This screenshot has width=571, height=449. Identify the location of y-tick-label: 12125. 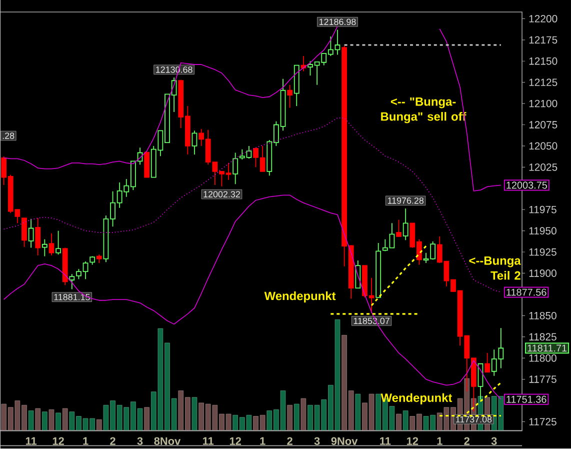
(543, 82).